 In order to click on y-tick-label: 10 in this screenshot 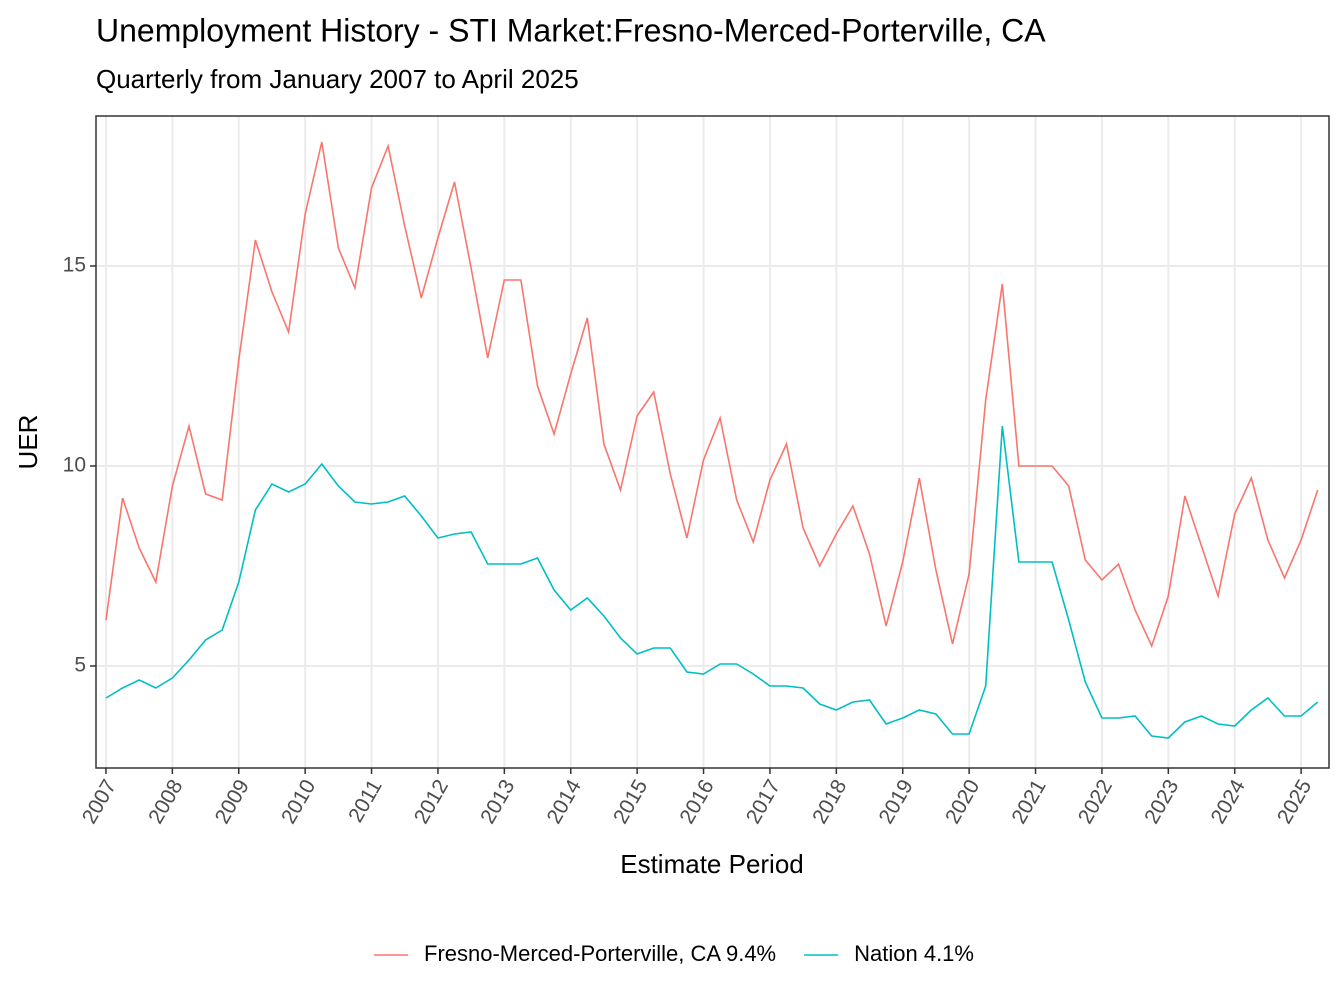, I will do `click(74, 465)`.